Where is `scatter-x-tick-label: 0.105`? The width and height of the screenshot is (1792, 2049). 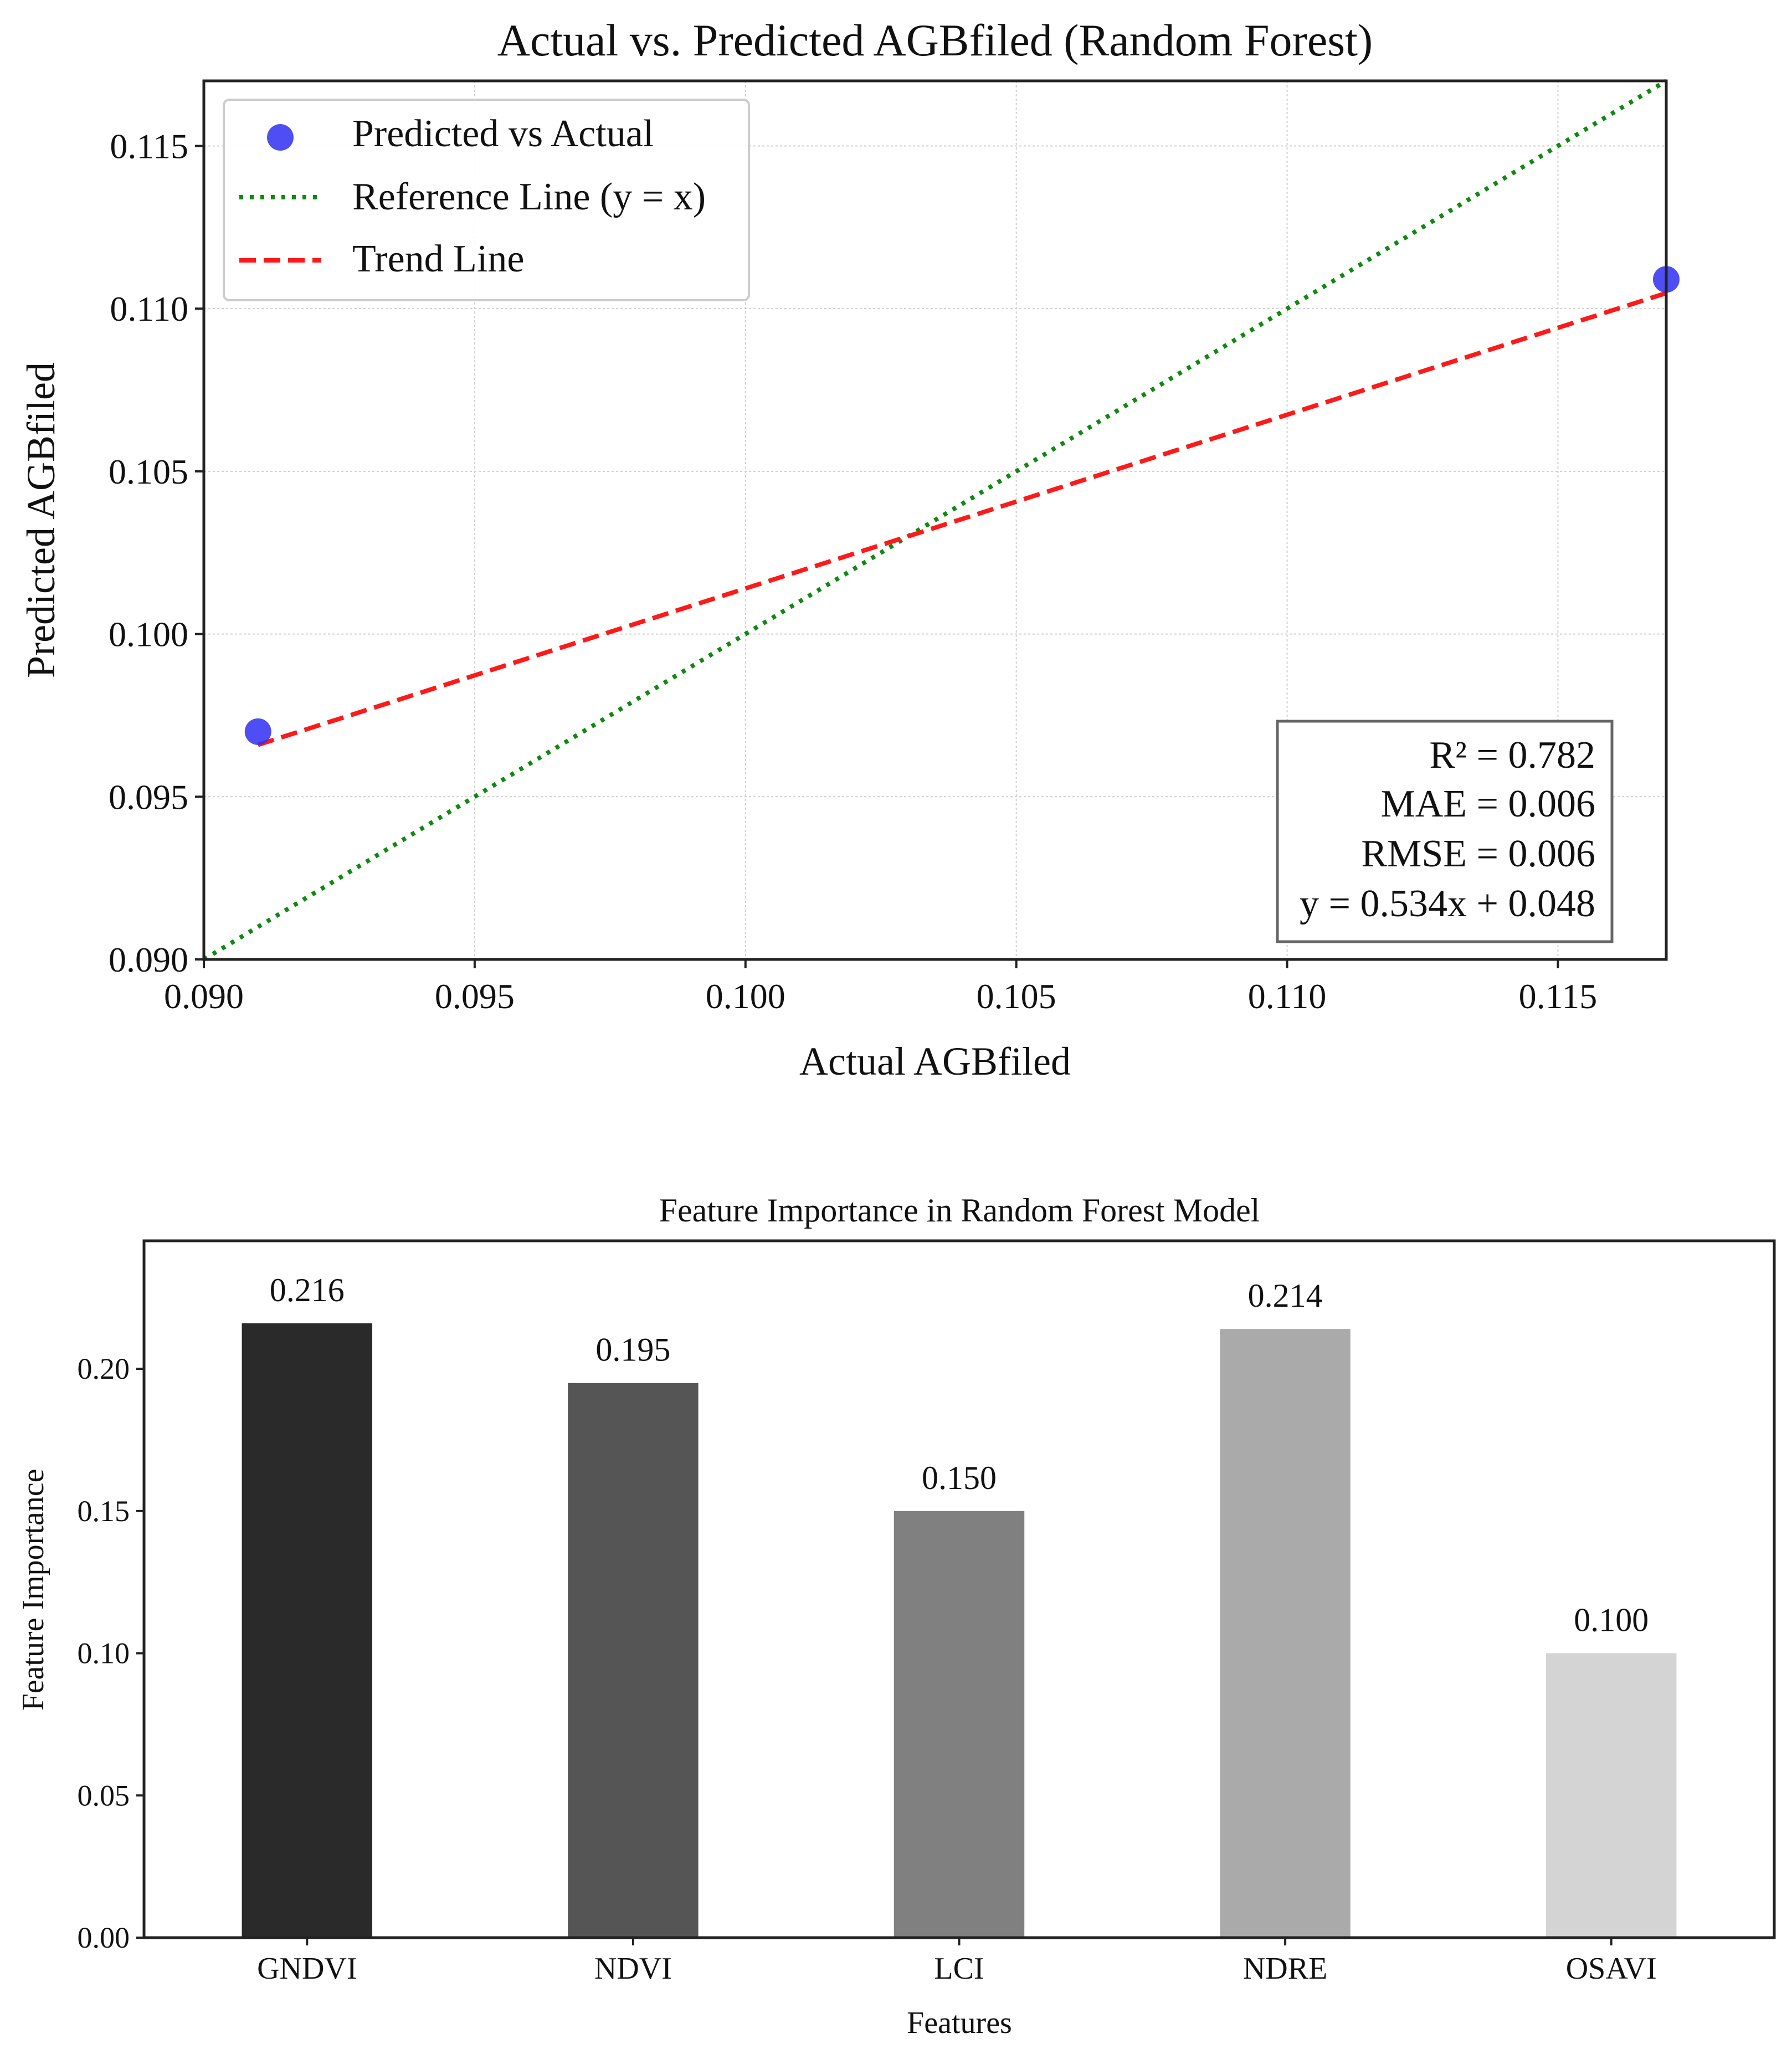
scatter-x-tick-label: 0.105 is located at coordinates (1017, 996).